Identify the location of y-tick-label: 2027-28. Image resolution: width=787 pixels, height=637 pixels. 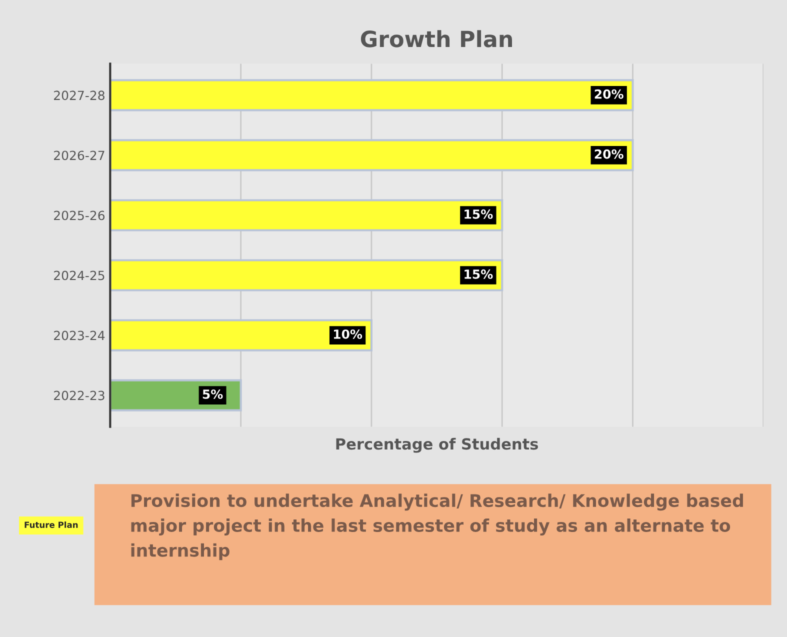
(79, 95).